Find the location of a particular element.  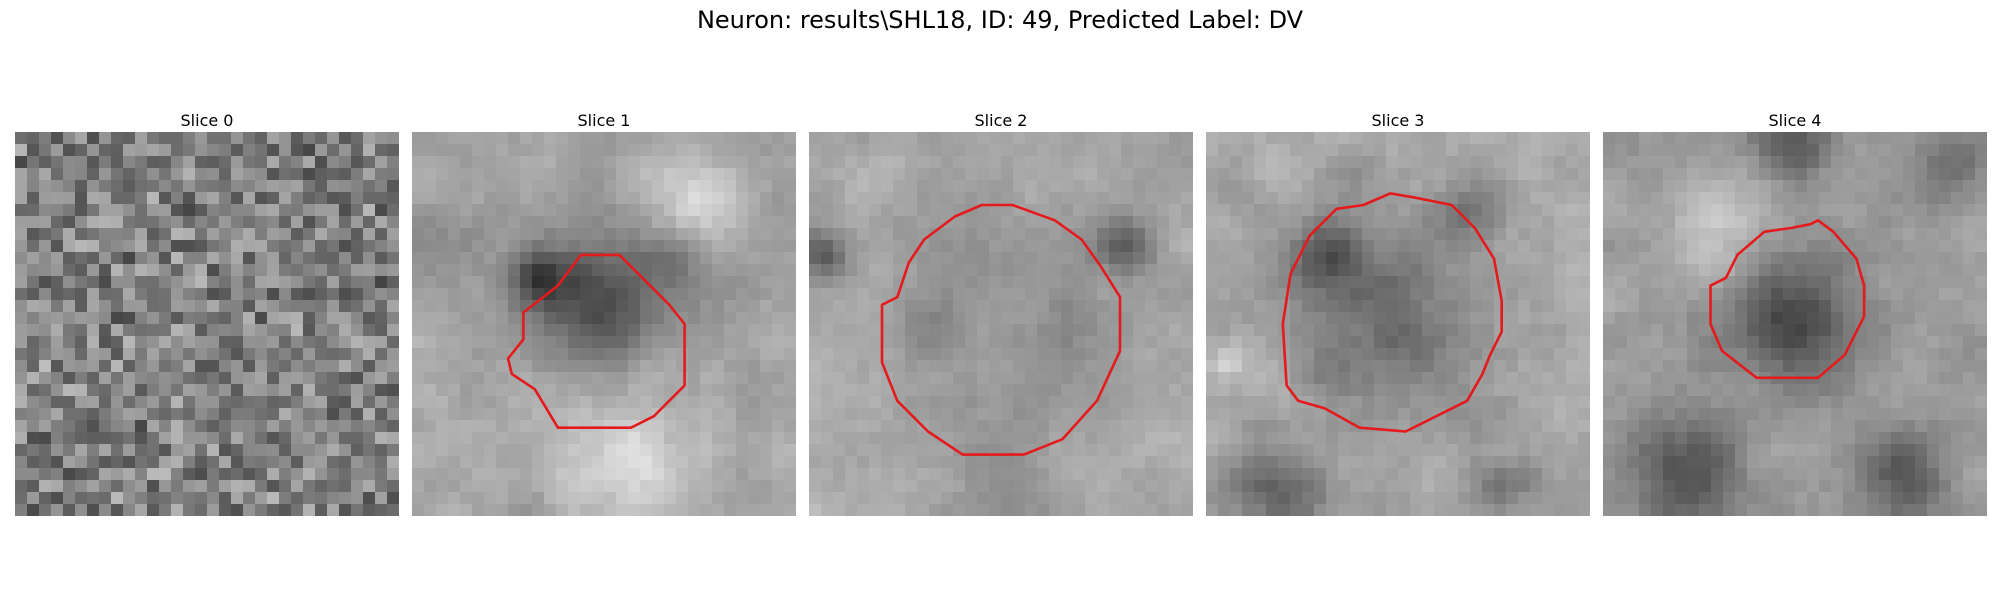

panel-slice-1: Slice 1 is located at coordinates (604, 313).